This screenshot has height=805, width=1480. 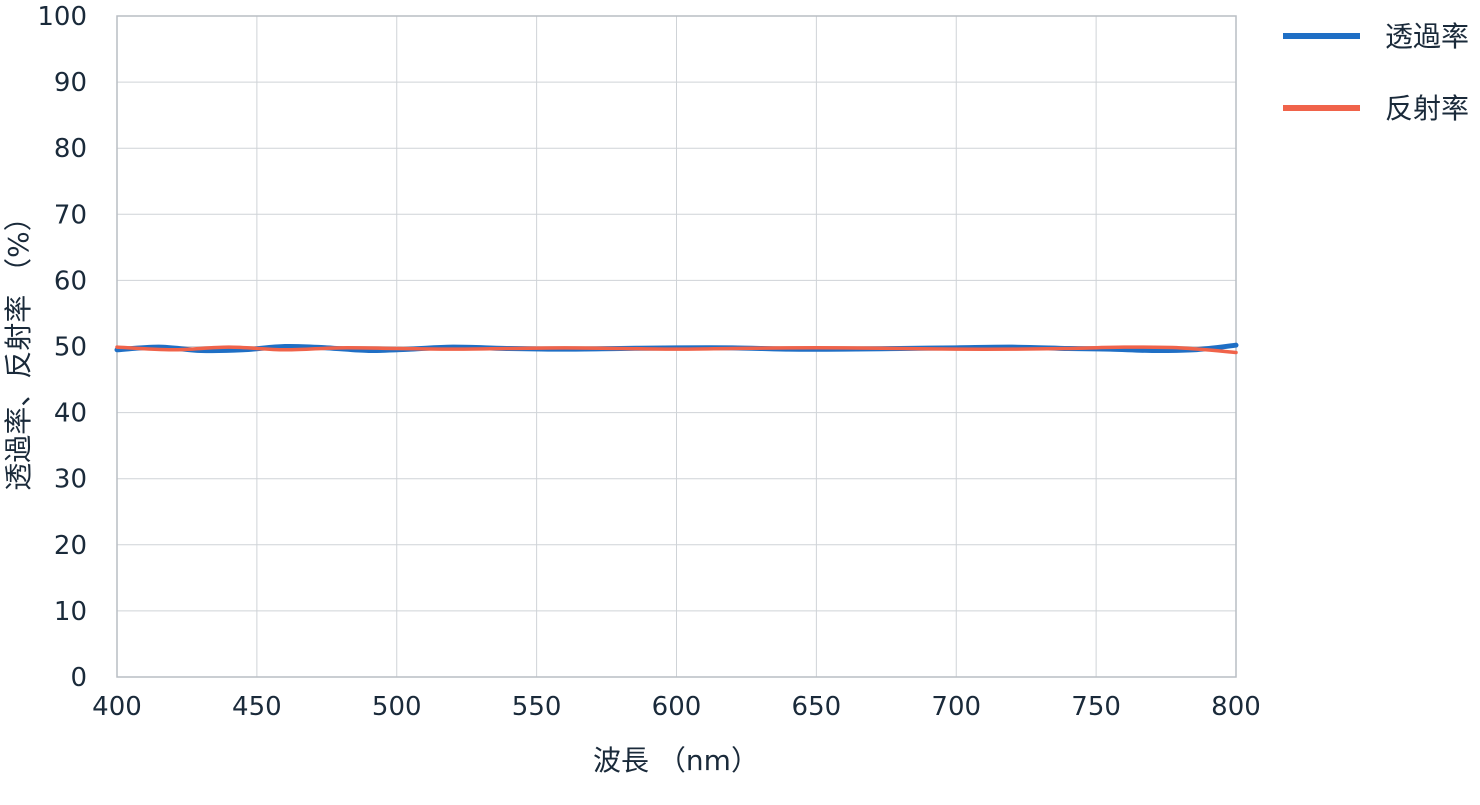 I want to click on x-tick-label: 700, so click(x=956, y=707).